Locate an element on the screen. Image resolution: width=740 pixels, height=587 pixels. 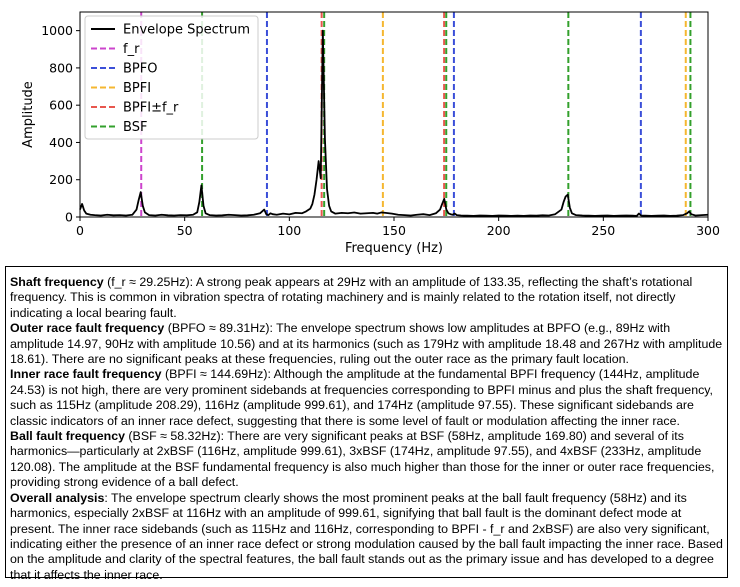
legend-label: f_r is located at coordinates (131, 49).